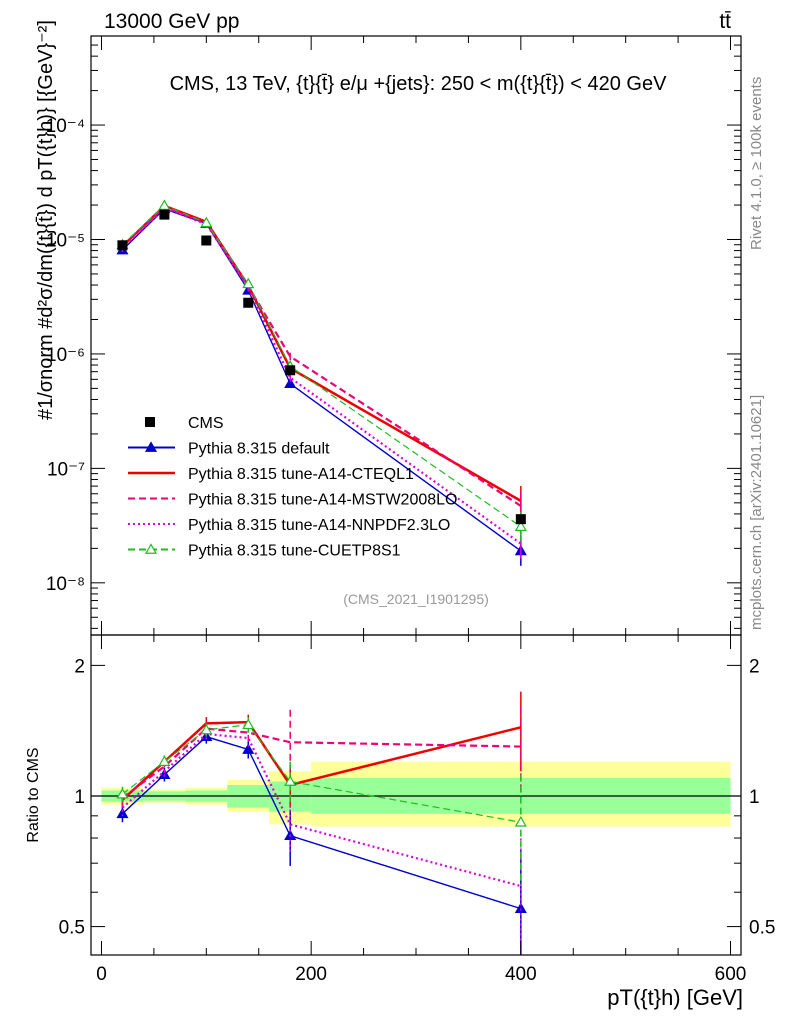 Image resolution: width=786 pixels, height=1024 pixels. What do you see at coordinates (319, 525) in the screenshot?
I see `legend-label: Pythia 8.315 tune-A14-NNPDF2.3LO` at bounding box center [319, 525].